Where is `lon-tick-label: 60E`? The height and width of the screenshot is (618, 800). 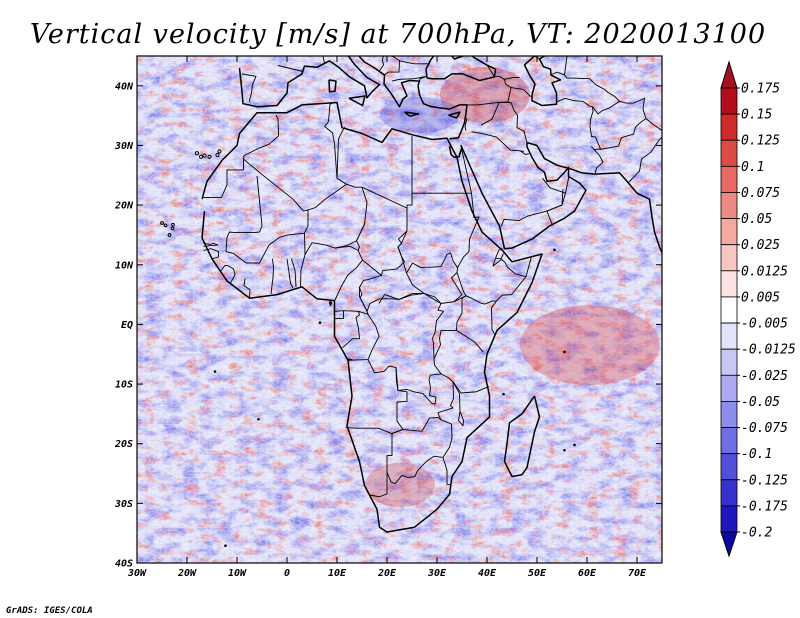
lon-tick-label: 60E is located at coordinates (587, 573).